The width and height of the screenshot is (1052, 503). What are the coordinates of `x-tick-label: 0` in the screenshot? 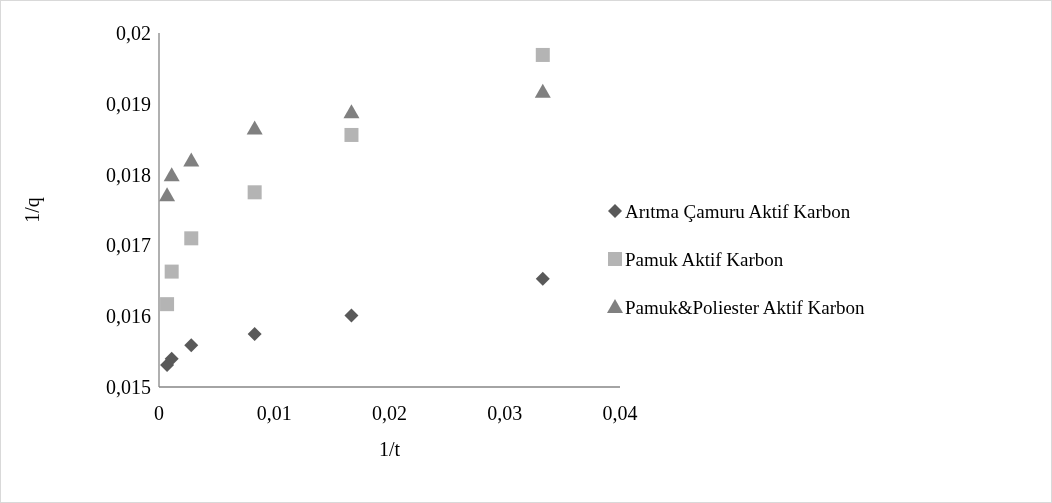 It's located at (159, 413).